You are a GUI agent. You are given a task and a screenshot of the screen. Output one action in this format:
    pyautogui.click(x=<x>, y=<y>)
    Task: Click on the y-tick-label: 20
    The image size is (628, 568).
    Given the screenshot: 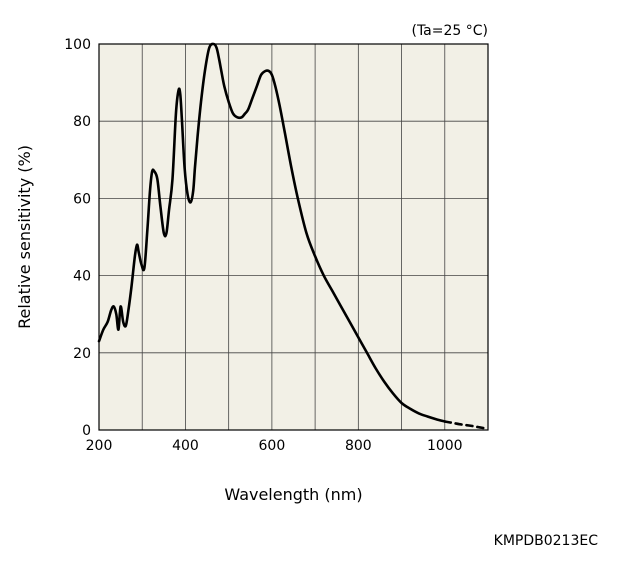 What is the action you would take?
    pyautogui.click(x=82, y=354)
    